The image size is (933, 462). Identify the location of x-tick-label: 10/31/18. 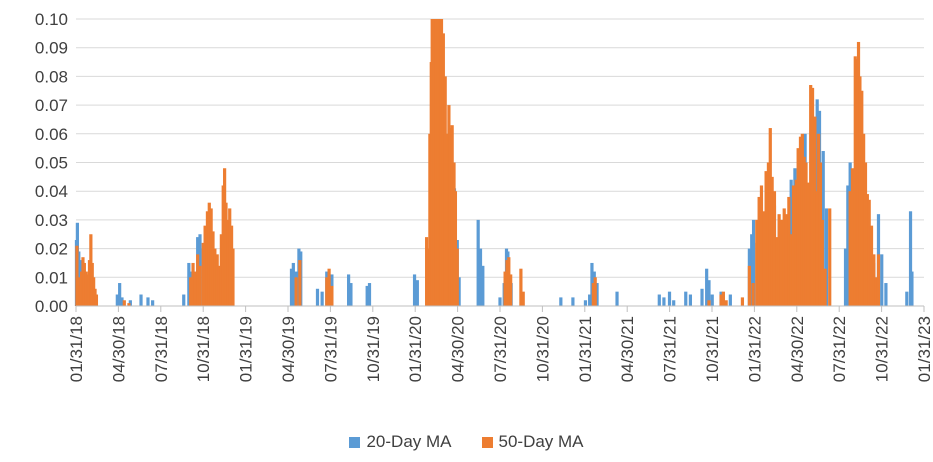
(203, 349).